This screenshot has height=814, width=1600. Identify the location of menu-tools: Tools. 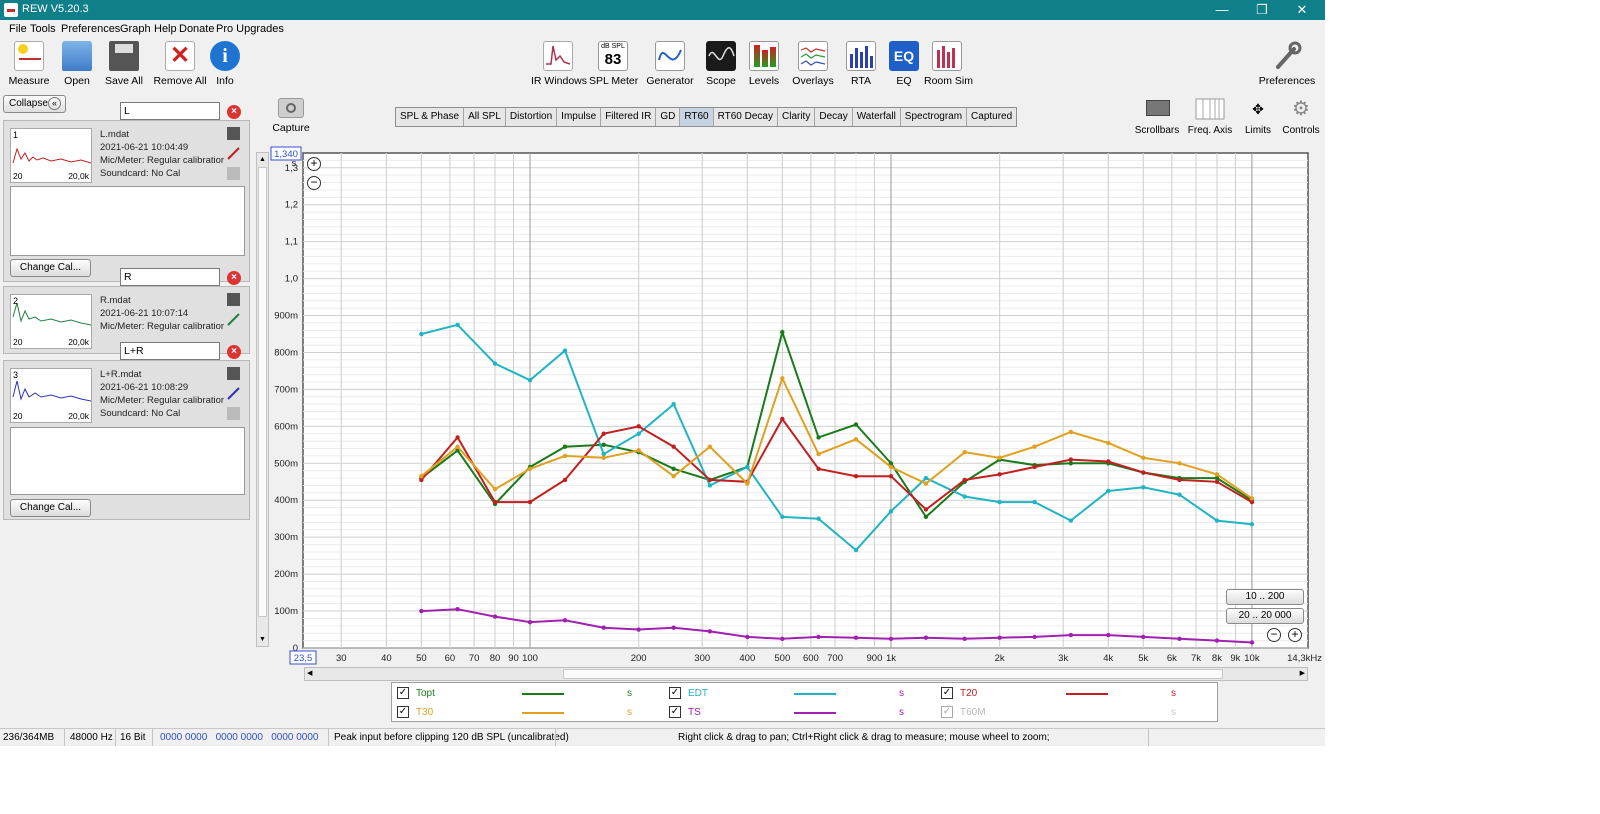
(43, 29).